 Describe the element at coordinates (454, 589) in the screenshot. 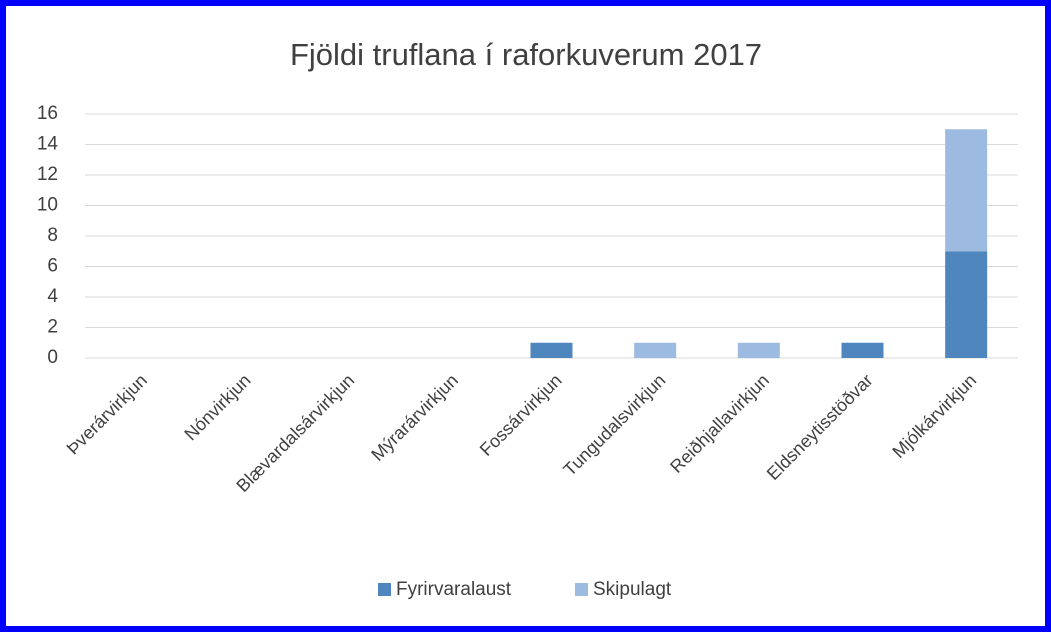

I see `legend-label: Fyrirvaralaust` at that location.